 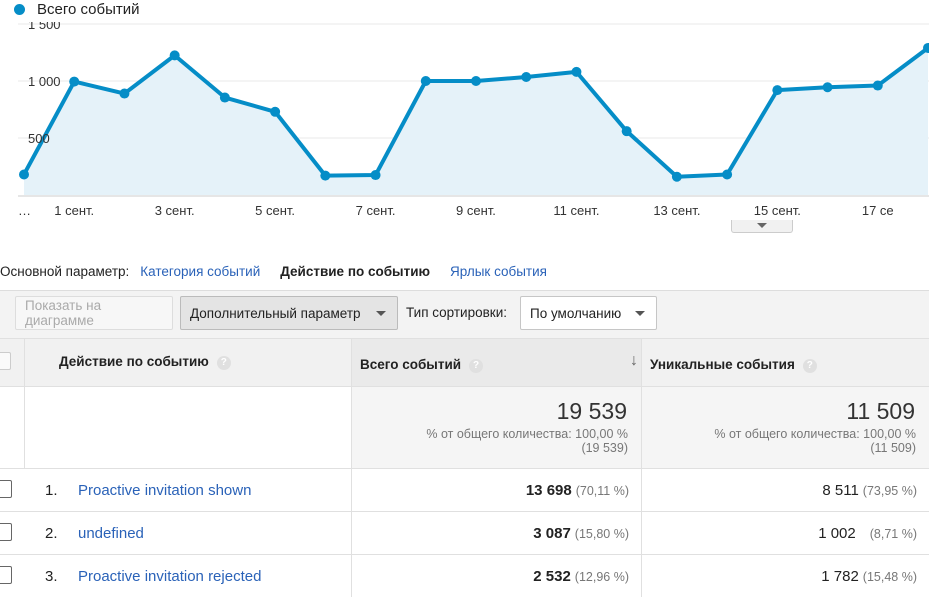 What do you see at coordinates (601, 577) in the screenshot?
I see `row-total-pct: (12,96 %)` at bounding box center [601, 577].